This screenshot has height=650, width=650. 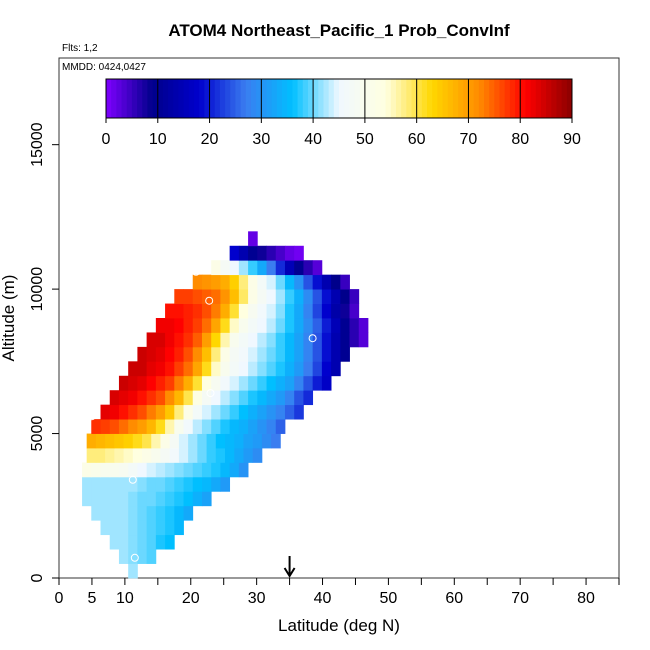 I want to click on y-axis-label: Altitude (m), so click(x=9, y=318).